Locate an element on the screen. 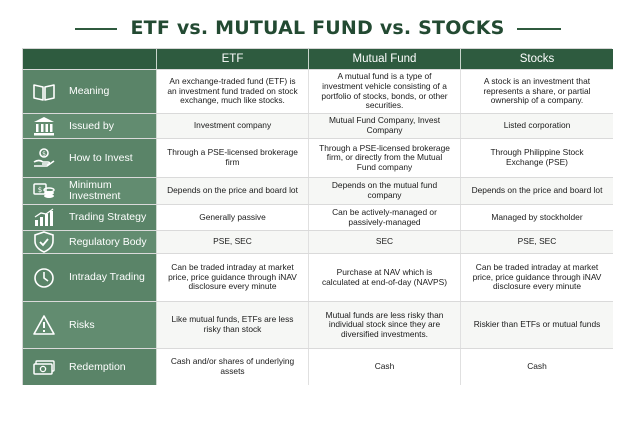 The image size is (635, 425). row-label: Regulatory Body is located at coordinates (90, 242).